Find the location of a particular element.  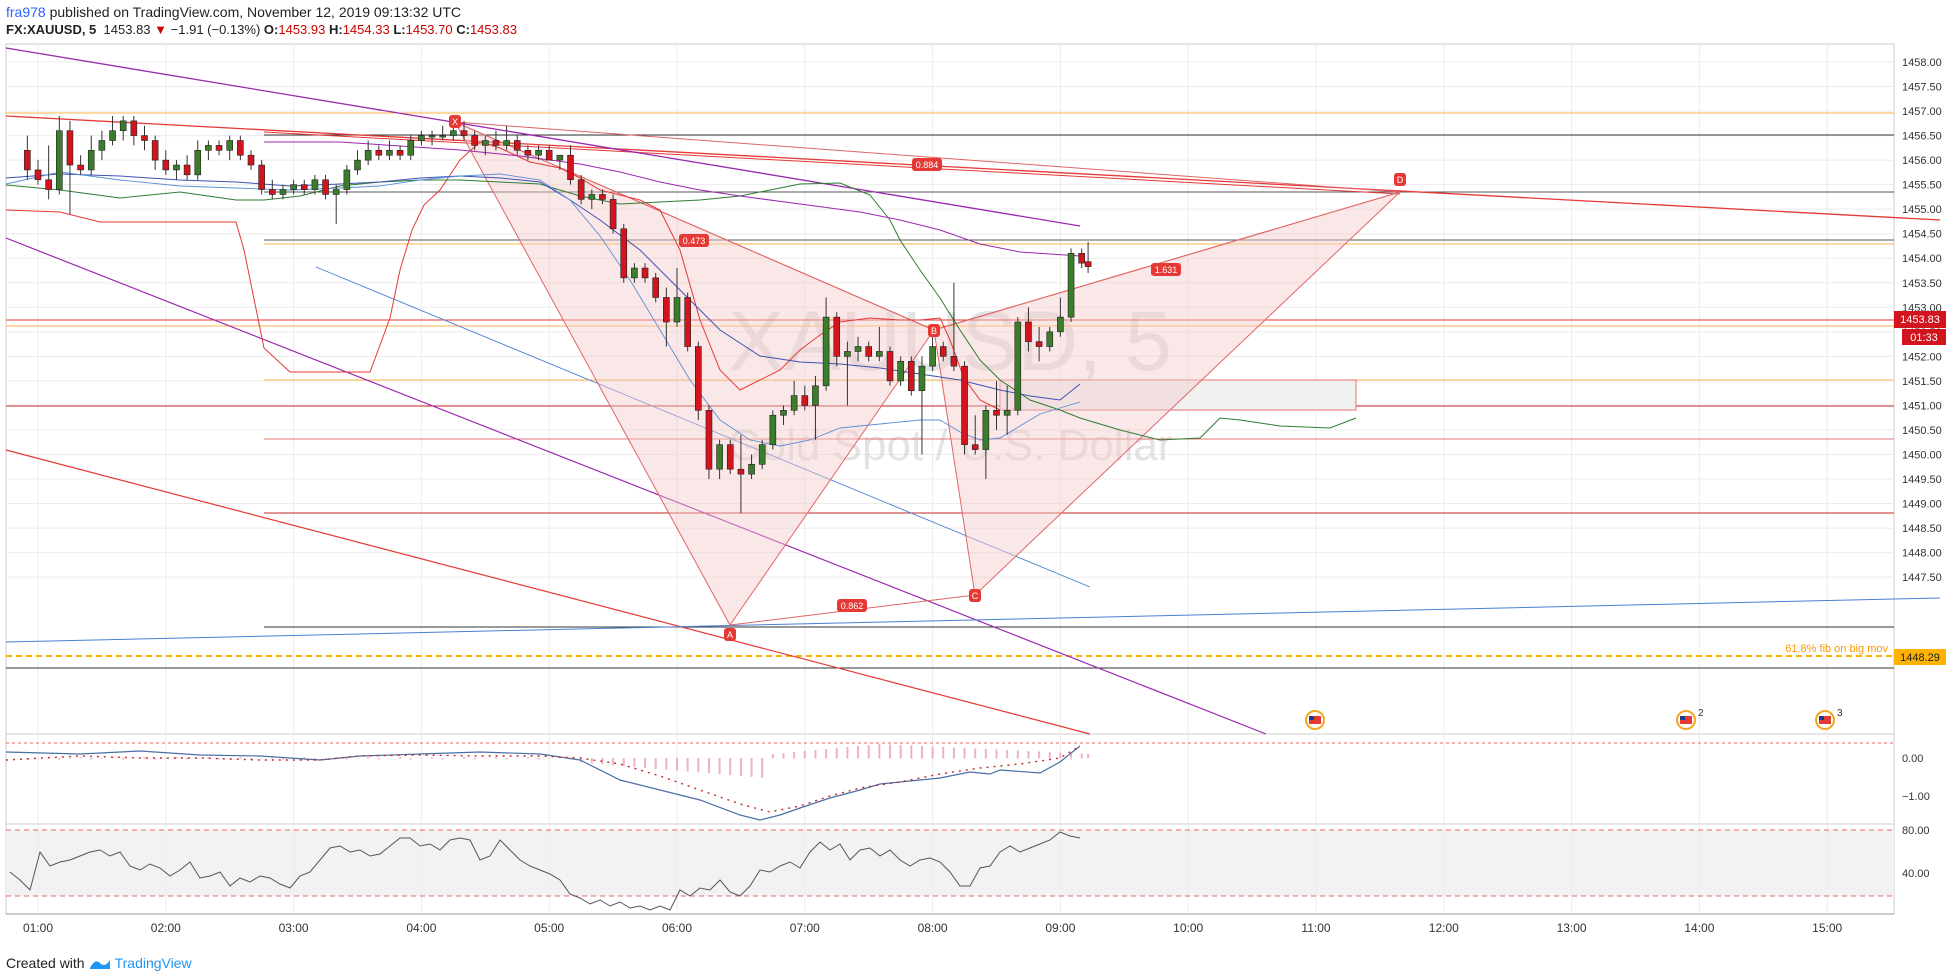

time-tick-label: 15:00 is located at coordinates (1827, 928).